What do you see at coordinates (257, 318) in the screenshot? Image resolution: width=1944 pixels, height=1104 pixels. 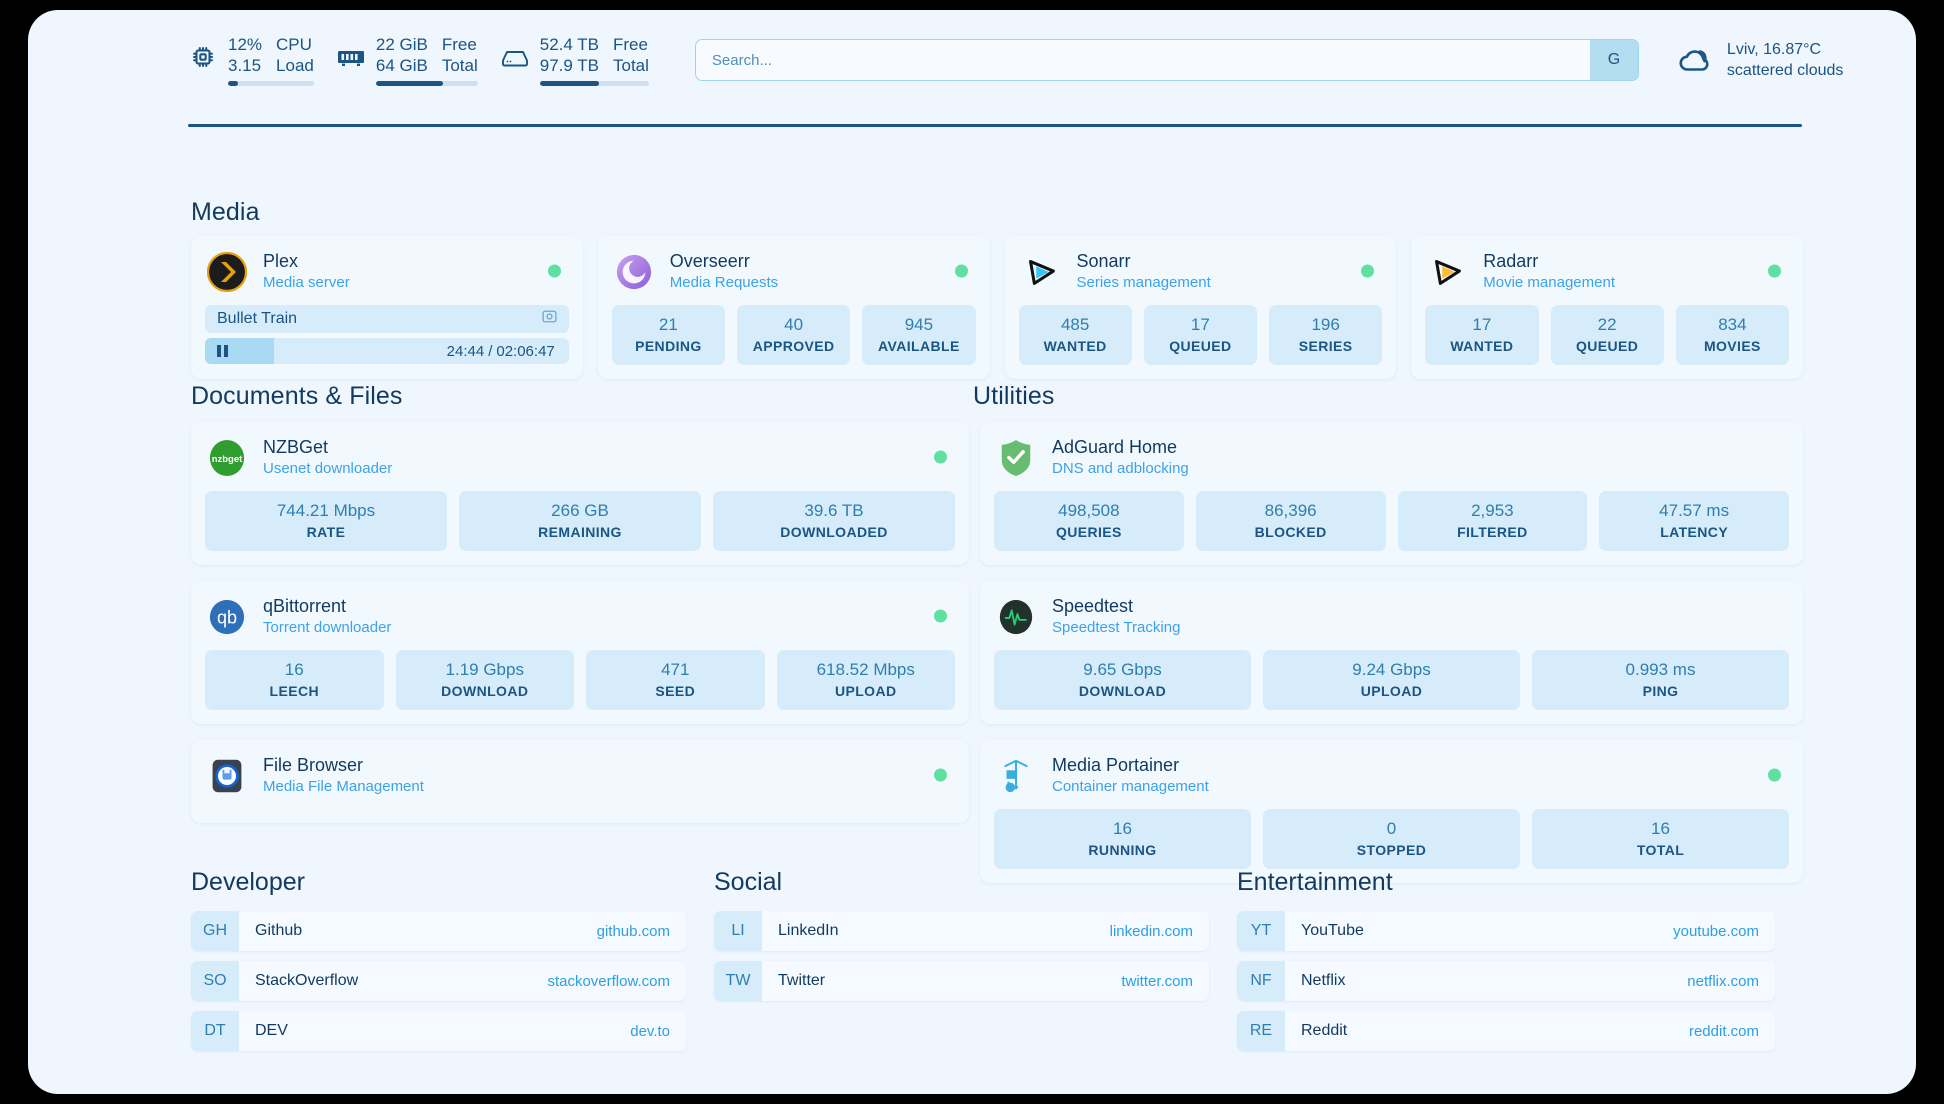 I see `now-playing-title: Bullet Train` at bounding box center [257, 318].